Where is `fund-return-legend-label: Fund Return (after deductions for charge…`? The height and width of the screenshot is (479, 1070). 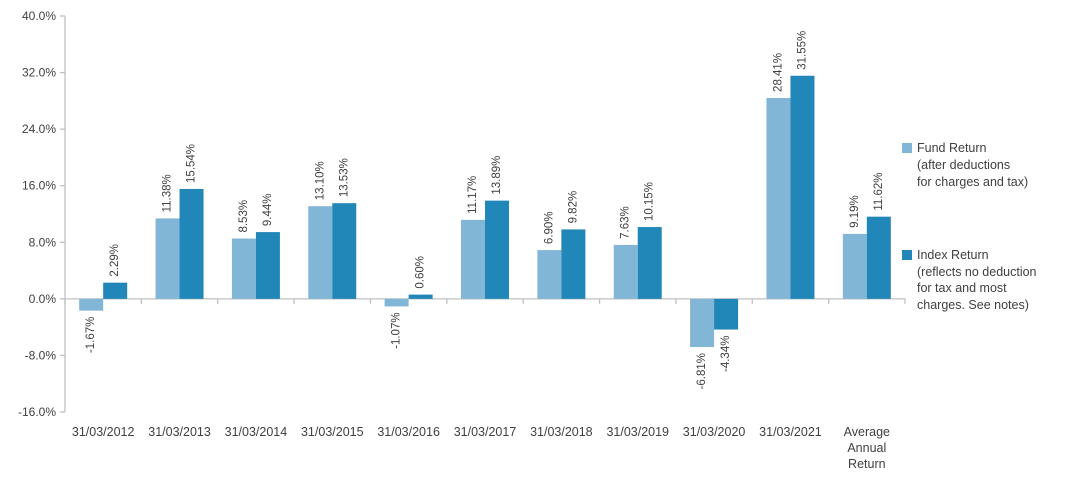
fund-return-legend-label: Fund Return (after deductions for charge… is located at coordinates (973, 165).